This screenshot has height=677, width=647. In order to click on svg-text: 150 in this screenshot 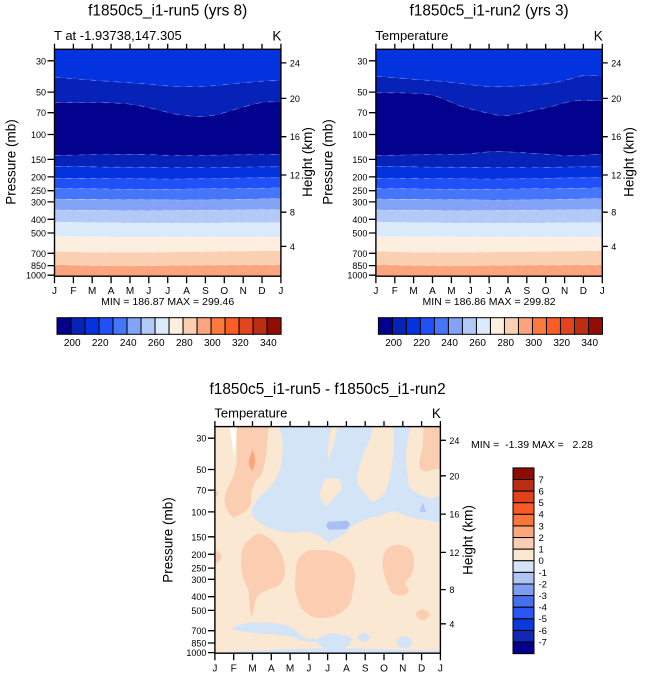, I will do `click(359, 160)`.